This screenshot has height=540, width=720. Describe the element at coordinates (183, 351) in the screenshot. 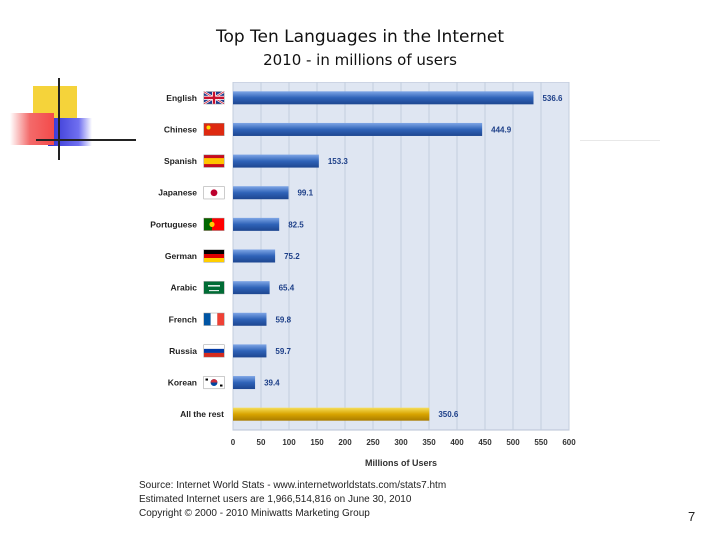

I see `category-label: Russia` at that location.